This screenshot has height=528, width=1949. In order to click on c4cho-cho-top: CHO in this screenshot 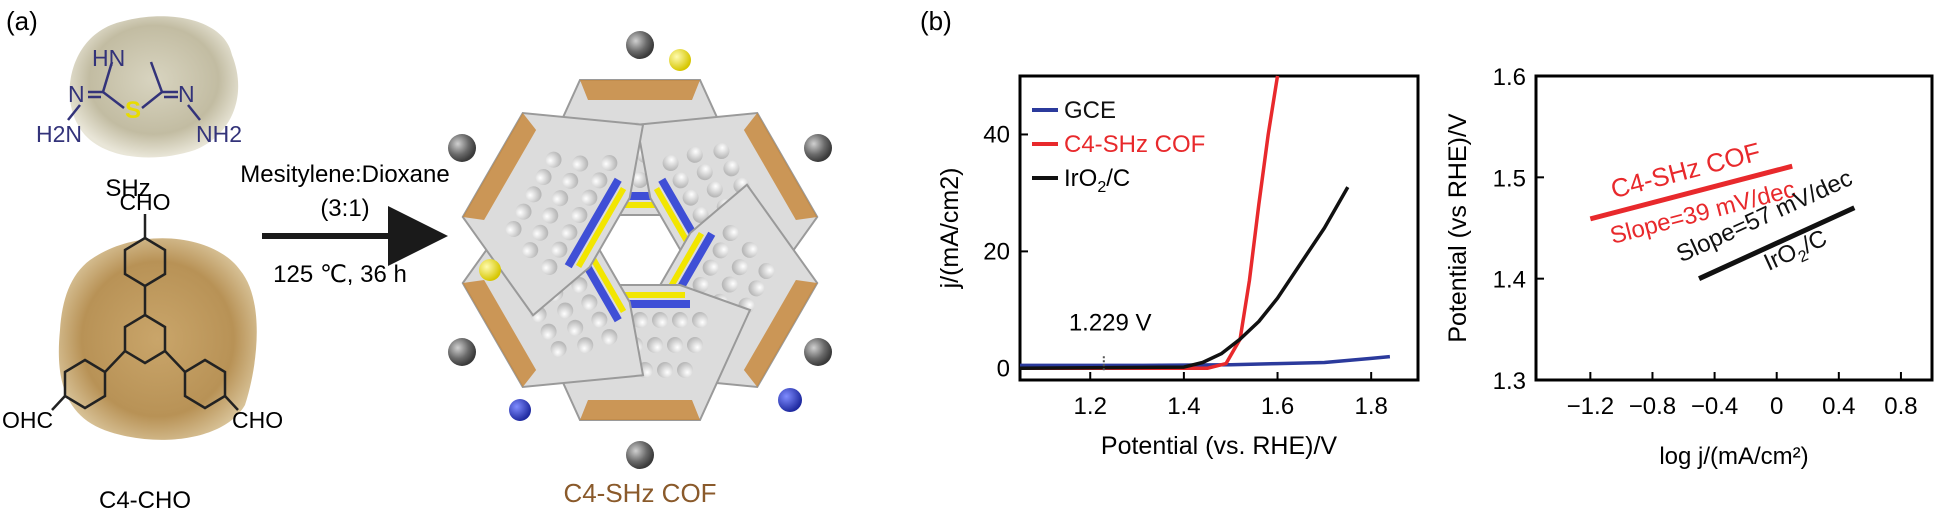, I will do `click(144, 202)`.